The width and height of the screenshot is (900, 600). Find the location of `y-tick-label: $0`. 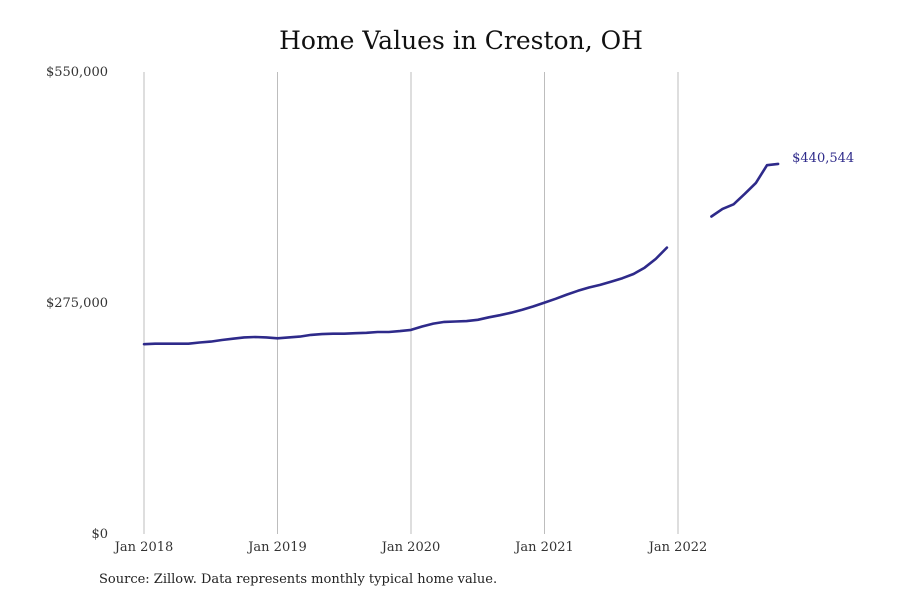

y-tick-label: $0 is located at coordinates (99, 534).